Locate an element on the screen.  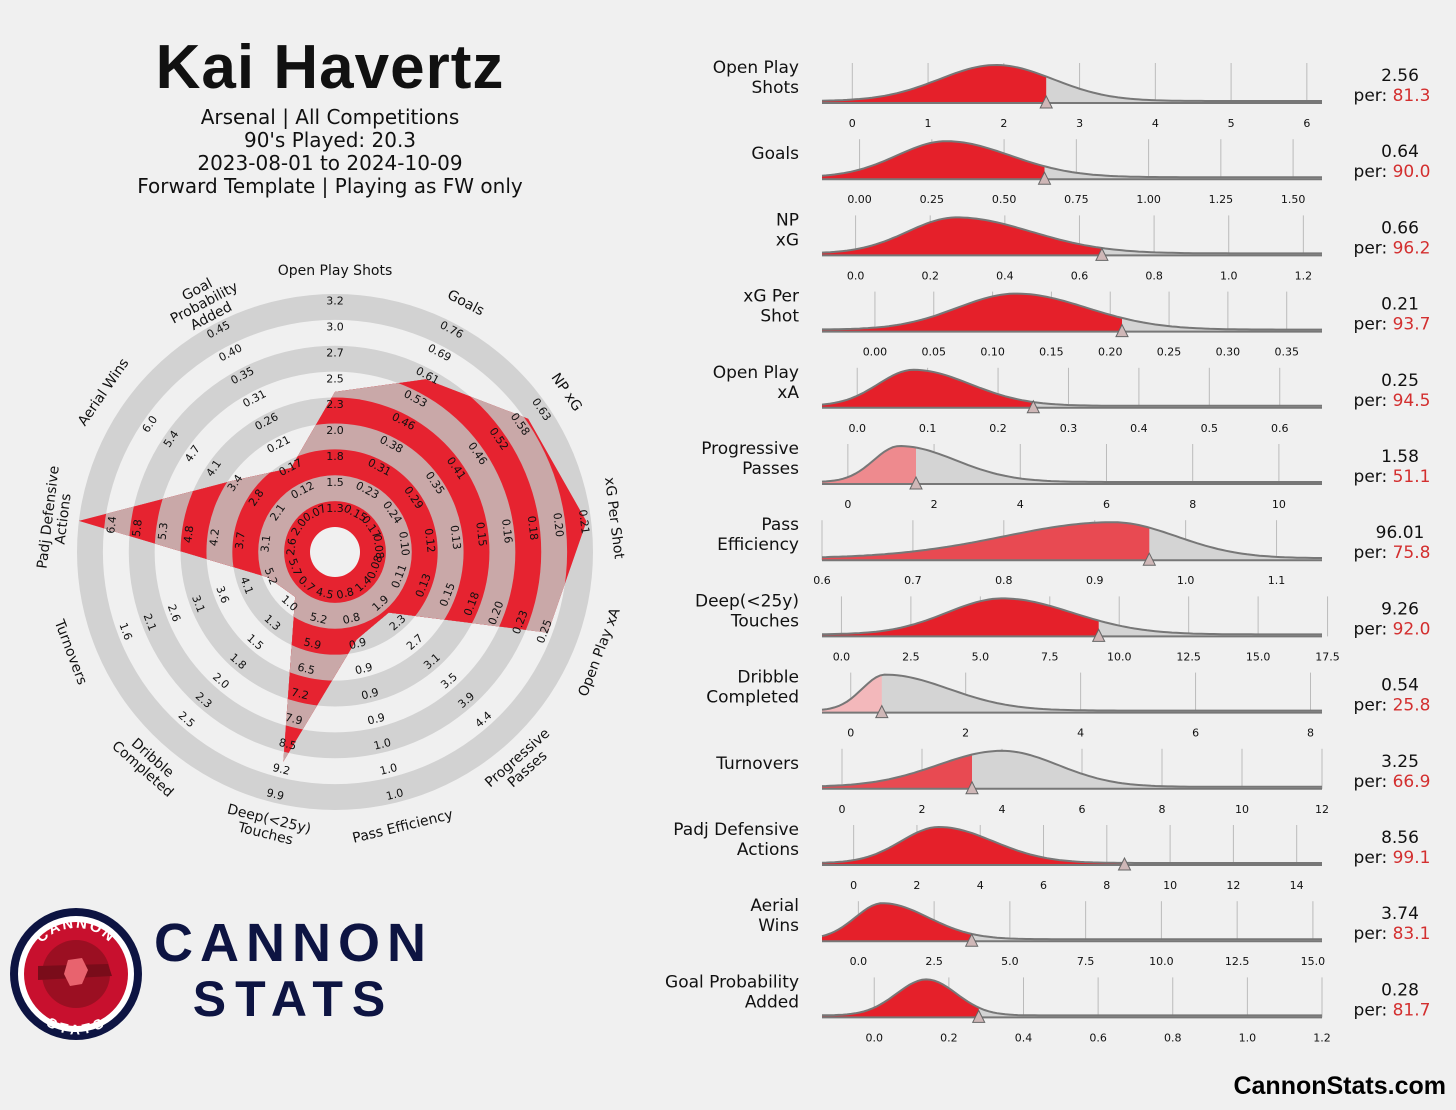
distribution-value: 0.66 is located at coordinates (1400, 228).